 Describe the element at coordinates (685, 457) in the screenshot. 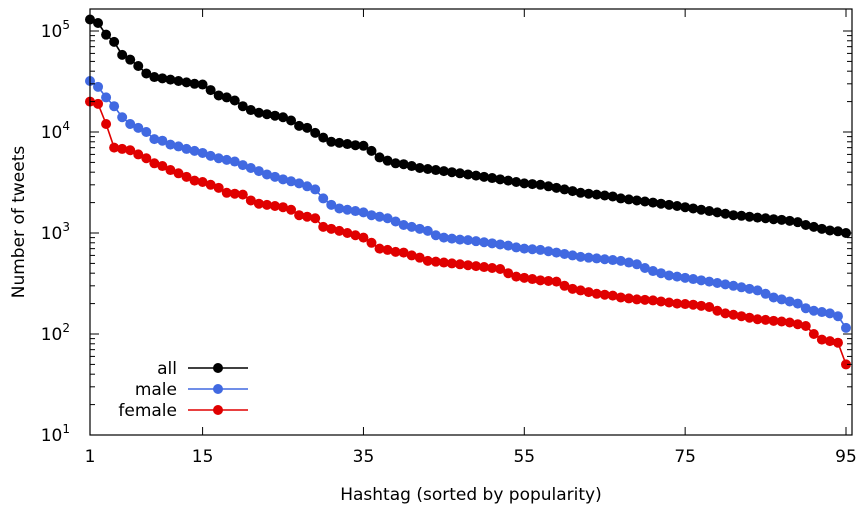

I see `x-tick-label: 75` at that location.